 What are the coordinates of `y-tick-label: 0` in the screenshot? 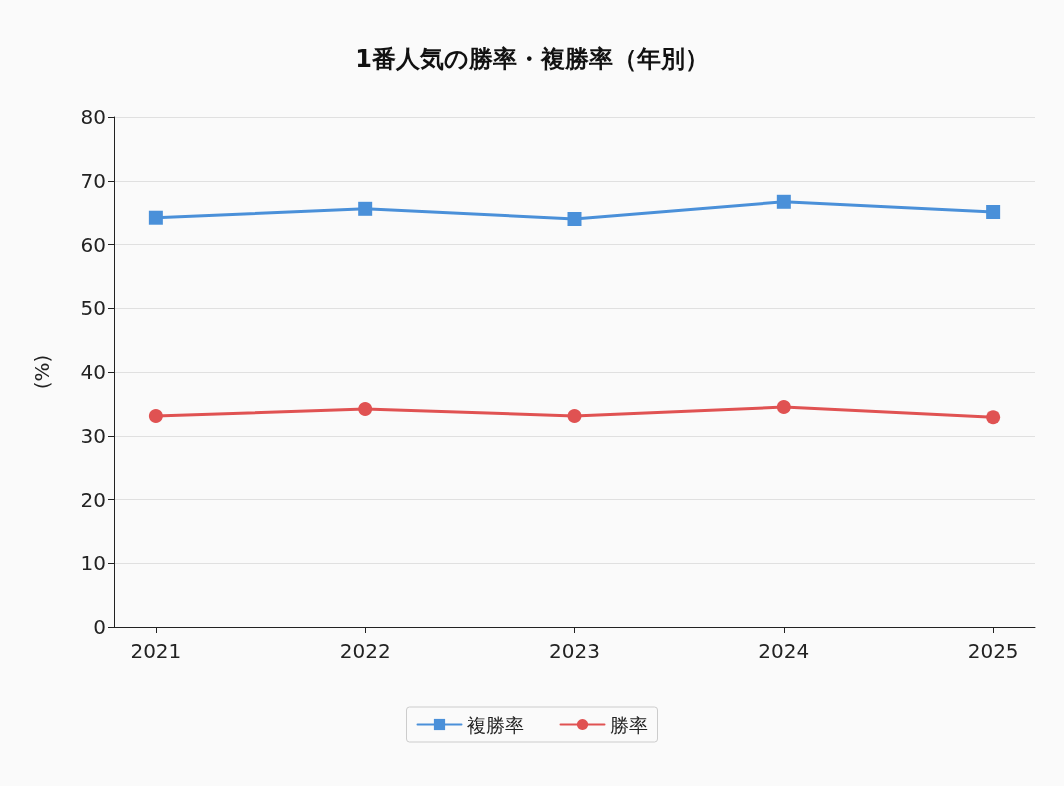 It's located at (99, 627).